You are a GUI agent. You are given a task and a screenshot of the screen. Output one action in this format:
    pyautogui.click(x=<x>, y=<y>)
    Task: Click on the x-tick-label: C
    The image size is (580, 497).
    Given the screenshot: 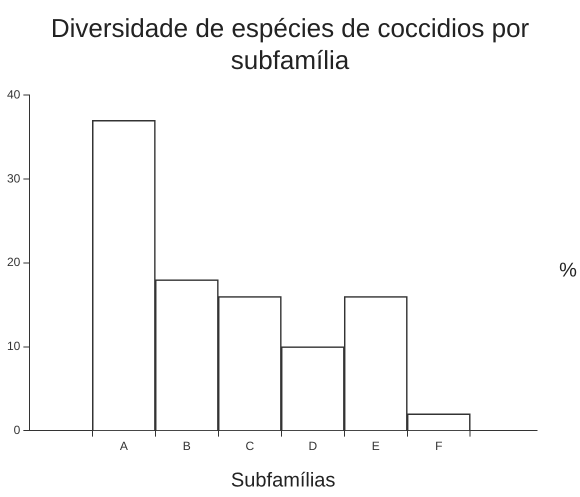 What is the action you would take?
    pyautogui.click(x=249, y=446)
    